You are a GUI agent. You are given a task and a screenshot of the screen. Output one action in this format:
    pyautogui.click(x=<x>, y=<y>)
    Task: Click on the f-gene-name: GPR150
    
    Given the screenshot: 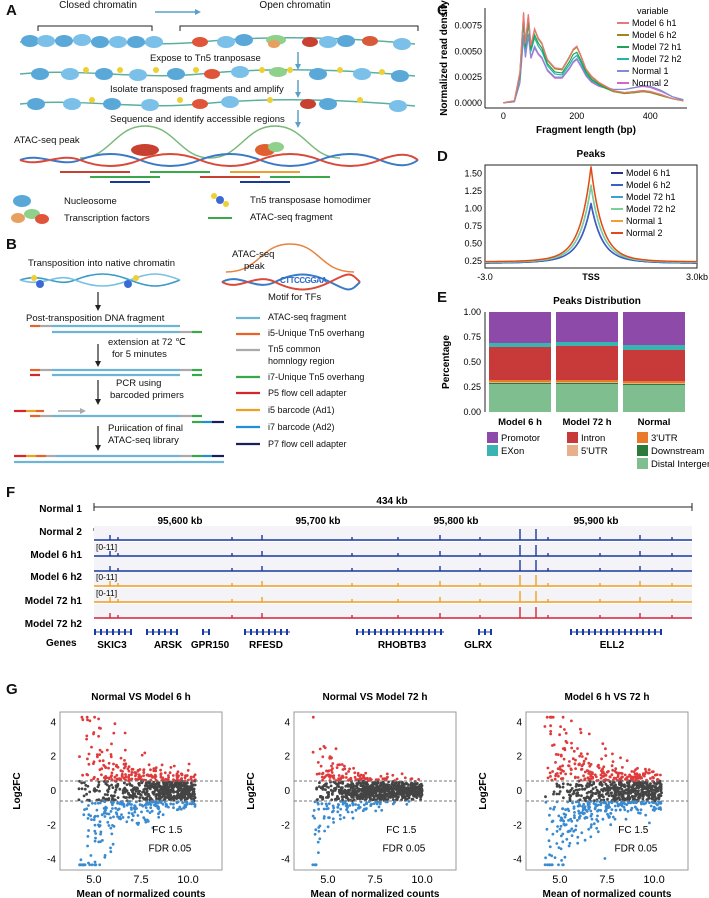 What is the action you would take?
    pyautogui.click(x=210, y=645)
    